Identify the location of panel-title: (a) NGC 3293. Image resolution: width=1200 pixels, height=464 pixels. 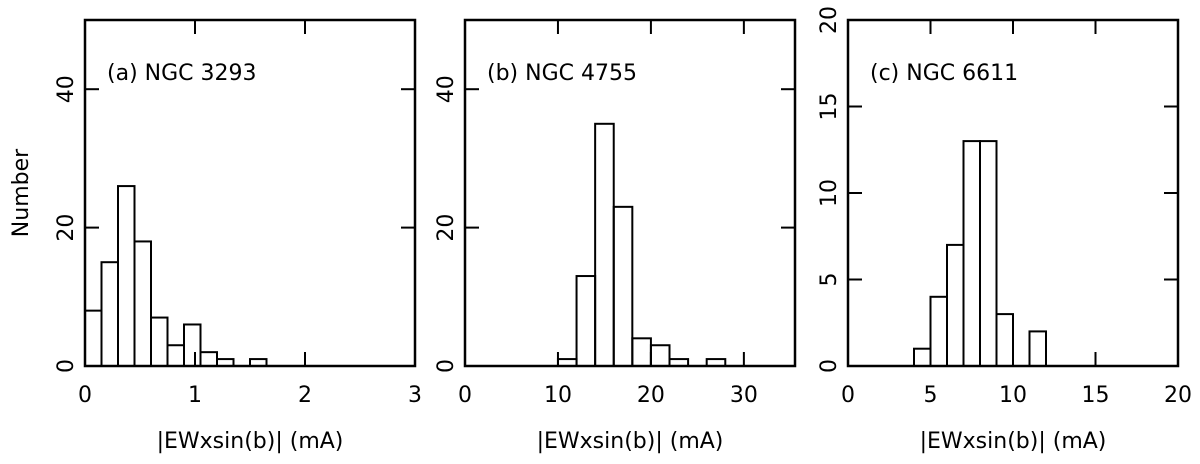
(182, 73).